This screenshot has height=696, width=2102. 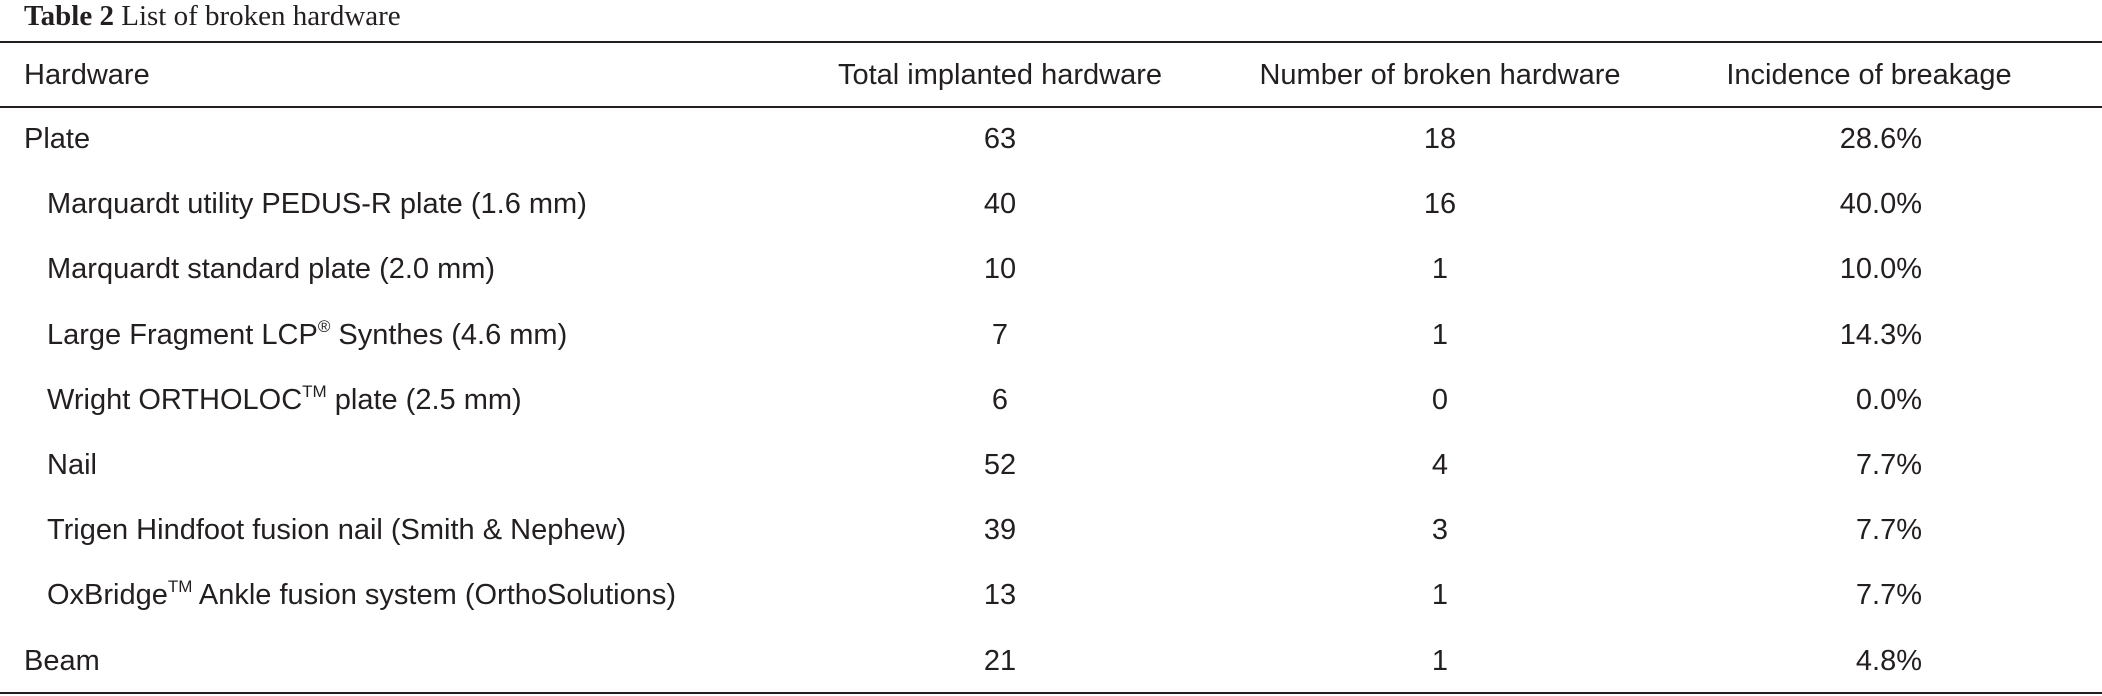 I want to click on row-label: Nail, so click(x=72, y=465).